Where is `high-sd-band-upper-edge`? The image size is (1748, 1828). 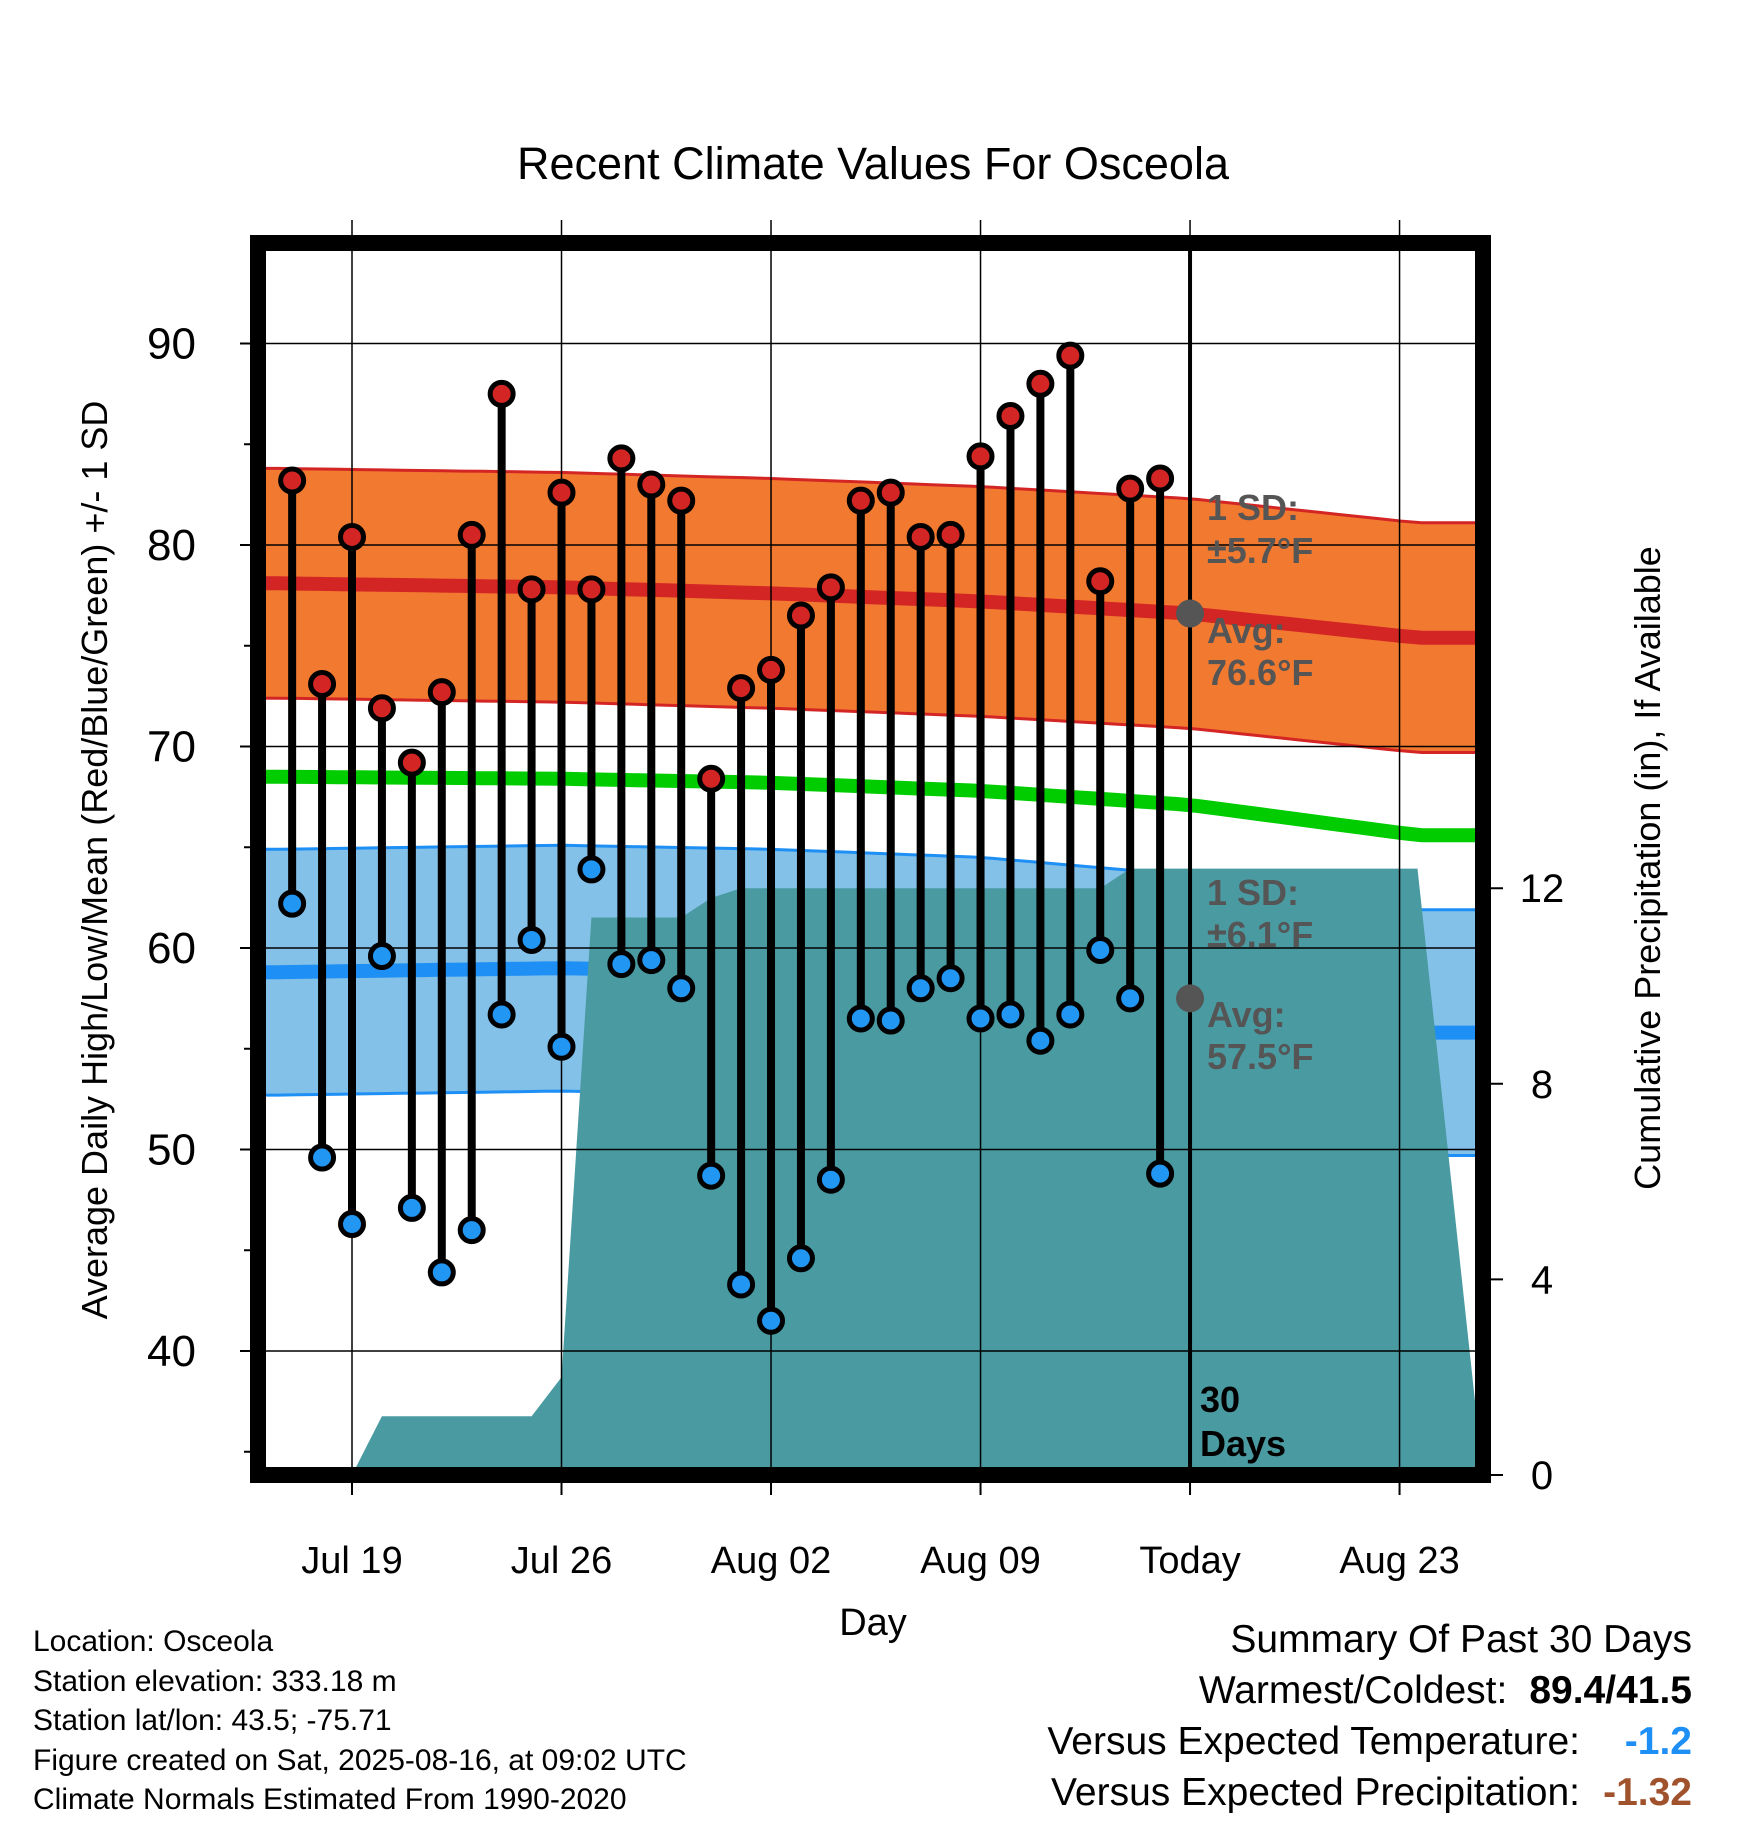
high-sd-band-upper-edge is located at coordinates (870, 495).